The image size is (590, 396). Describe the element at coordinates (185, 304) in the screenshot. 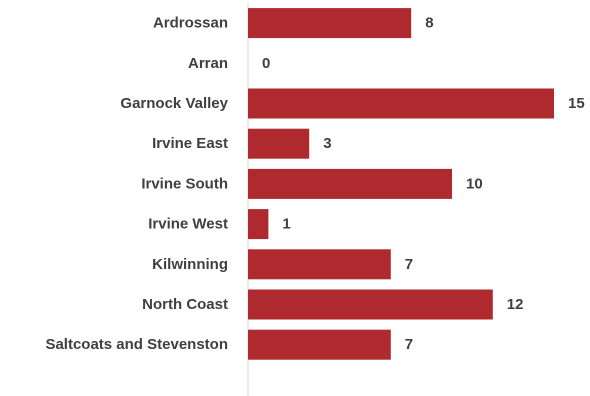

I see `category-label: North Coast` at that location.